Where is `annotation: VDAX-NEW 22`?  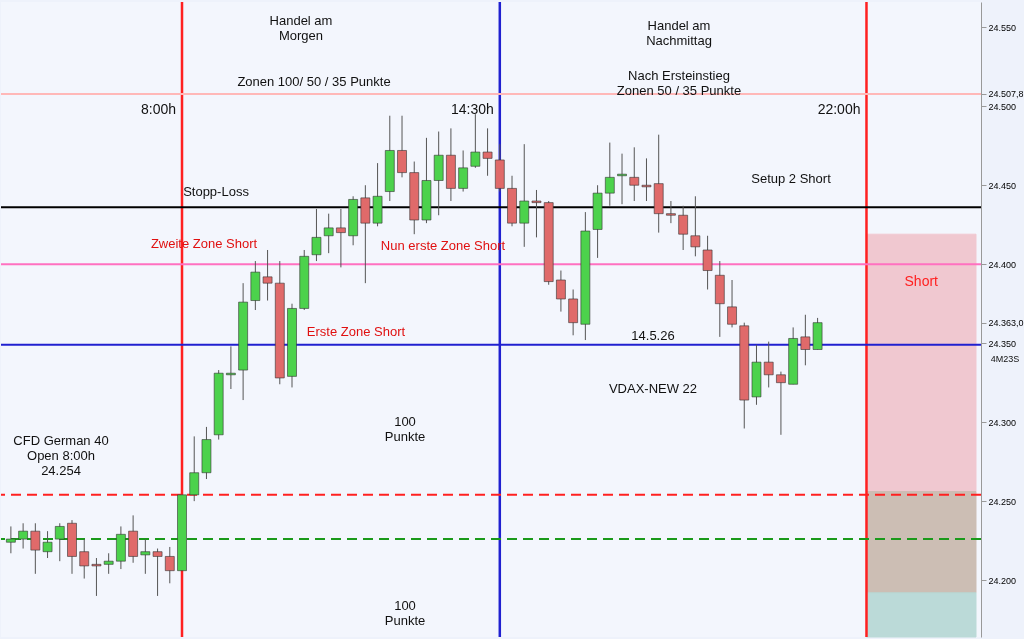 annotation: VDAX-NEW 22 is located at coordinates (653, 388).